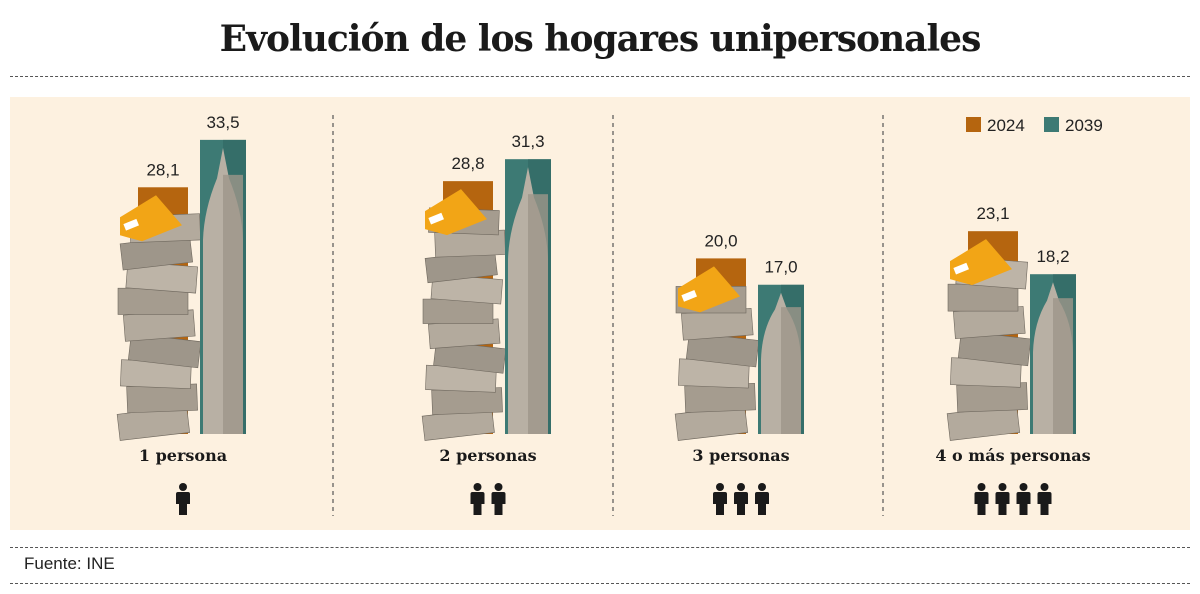  What do you see at coordinates (1084, 125) in the screenshot?
I see `legend-label-2039: 2039` at bounding box center [1084, 125].